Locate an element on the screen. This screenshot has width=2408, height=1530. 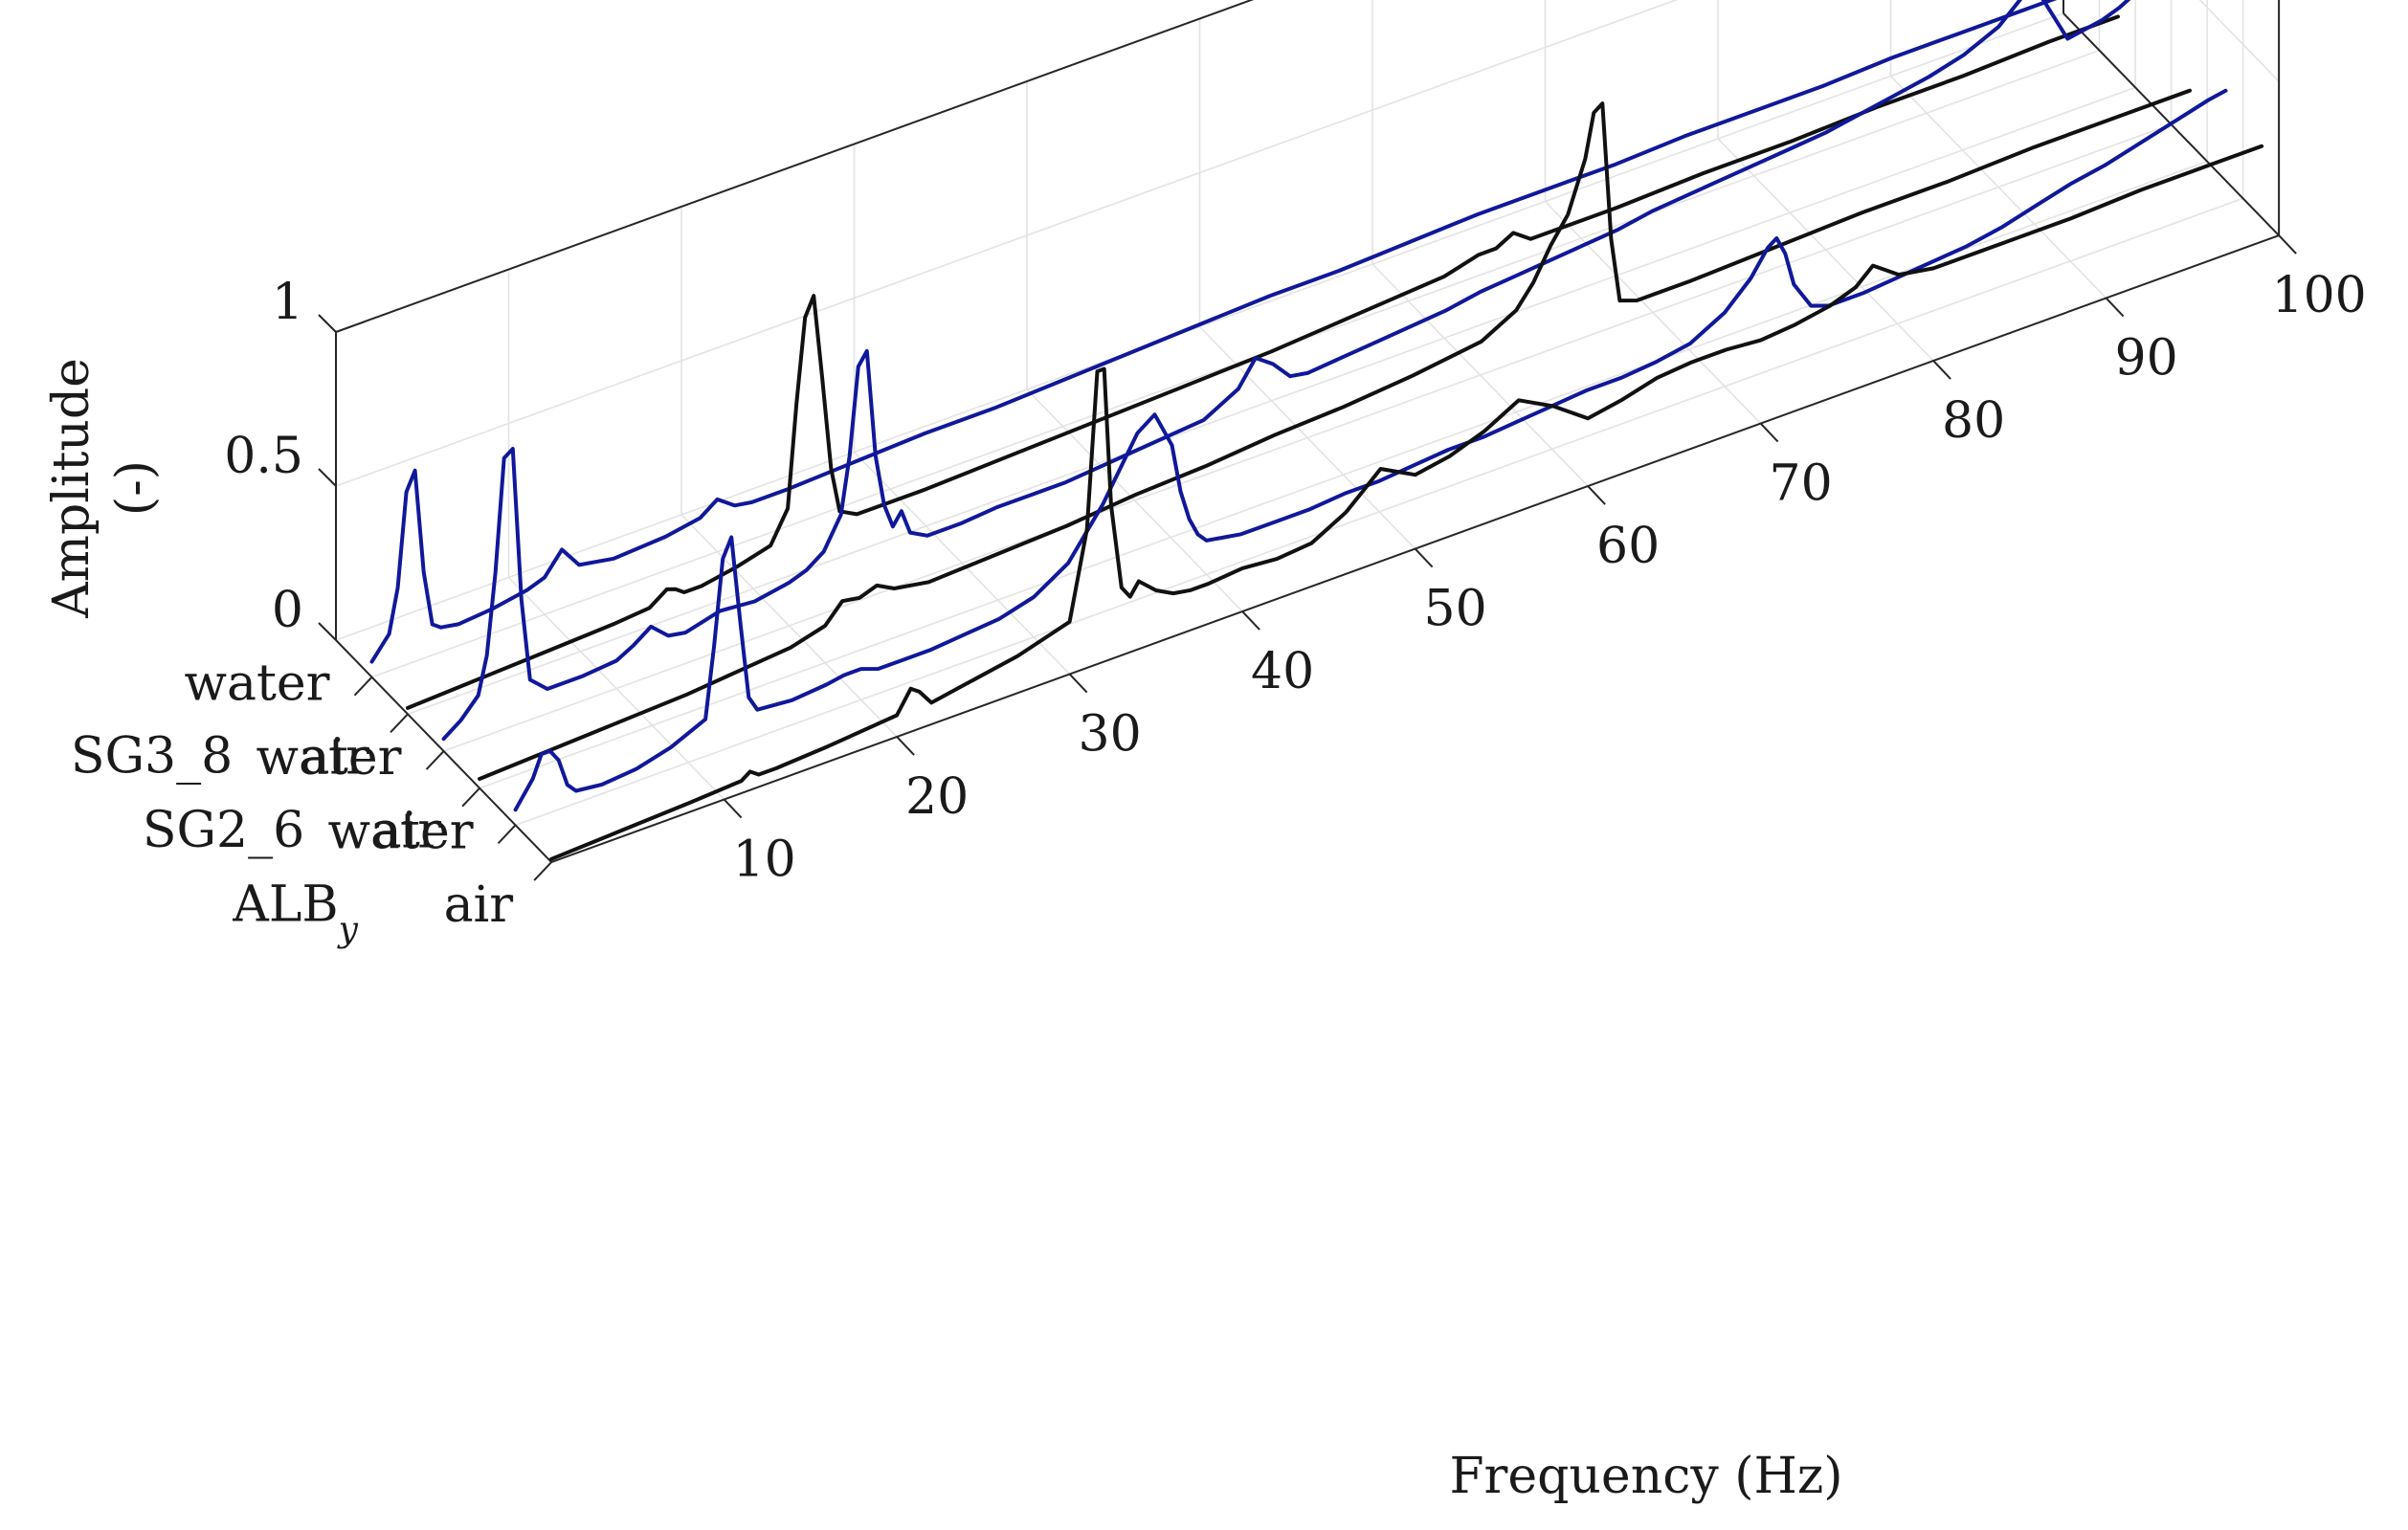
z-tick-label: 1 is located at coordinates (288, 303).